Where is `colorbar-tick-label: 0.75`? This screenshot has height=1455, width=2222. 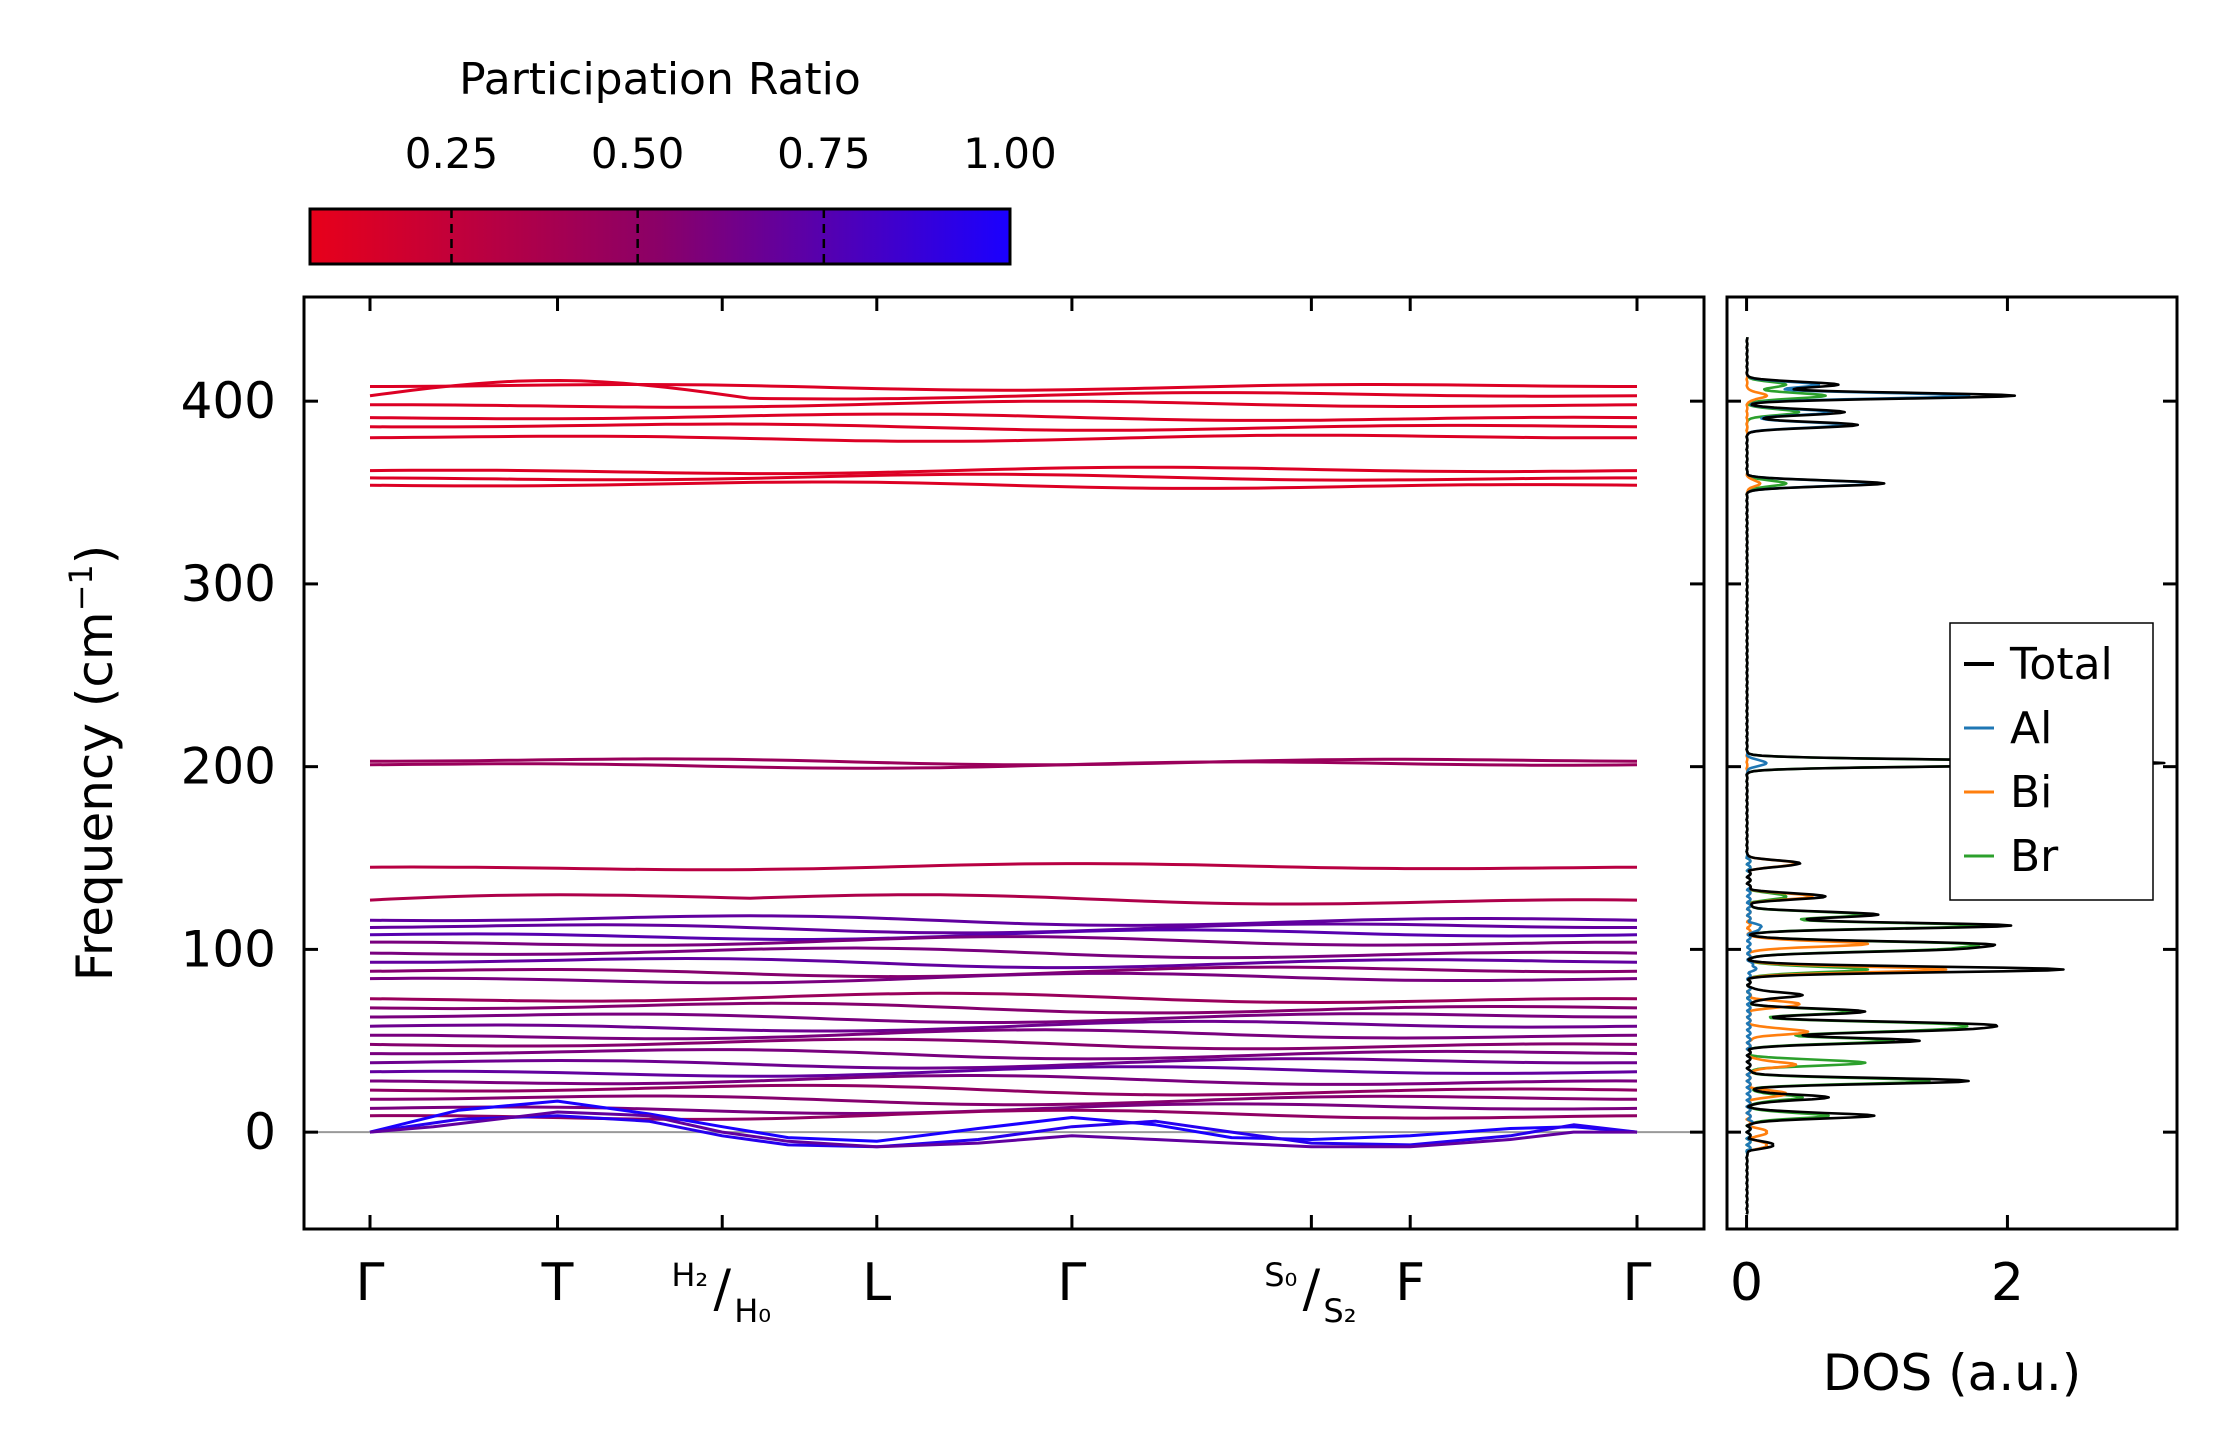 colorbar-tick-label: 0.75 is located at coordinates (824, 153).